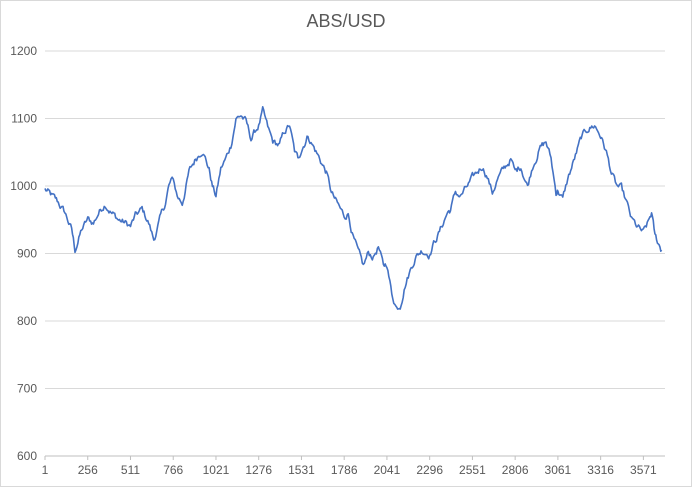 The width and height of the screenshot is (692, 487). What do you see at coordinates (258, 470) in the screenshot?
I see `x-tick-label: 1276` at bounding box center [258, 470].